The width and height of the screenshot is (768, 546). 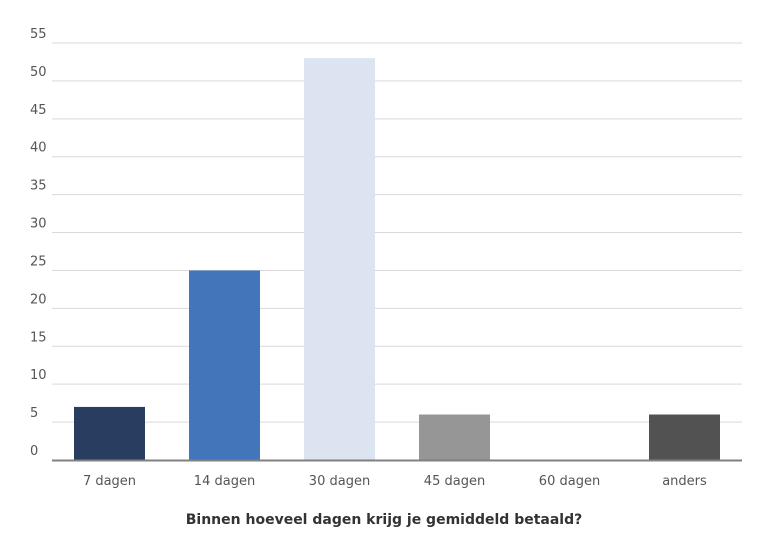 I want to click on y-tick-label: 50, so click(x=38, y=72).